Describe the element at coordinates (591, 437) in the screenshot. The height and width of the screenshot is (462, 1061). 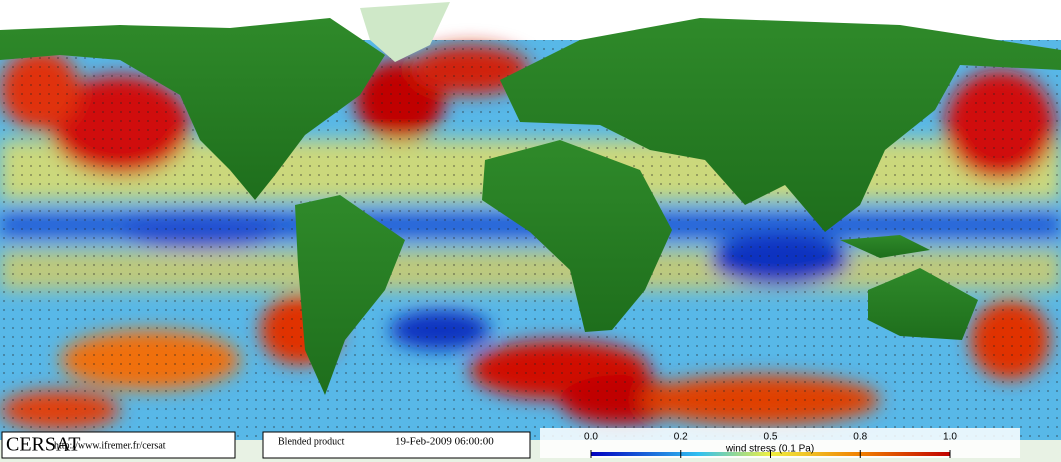
I see `colorbar-tick-label: 0.0` at that location.